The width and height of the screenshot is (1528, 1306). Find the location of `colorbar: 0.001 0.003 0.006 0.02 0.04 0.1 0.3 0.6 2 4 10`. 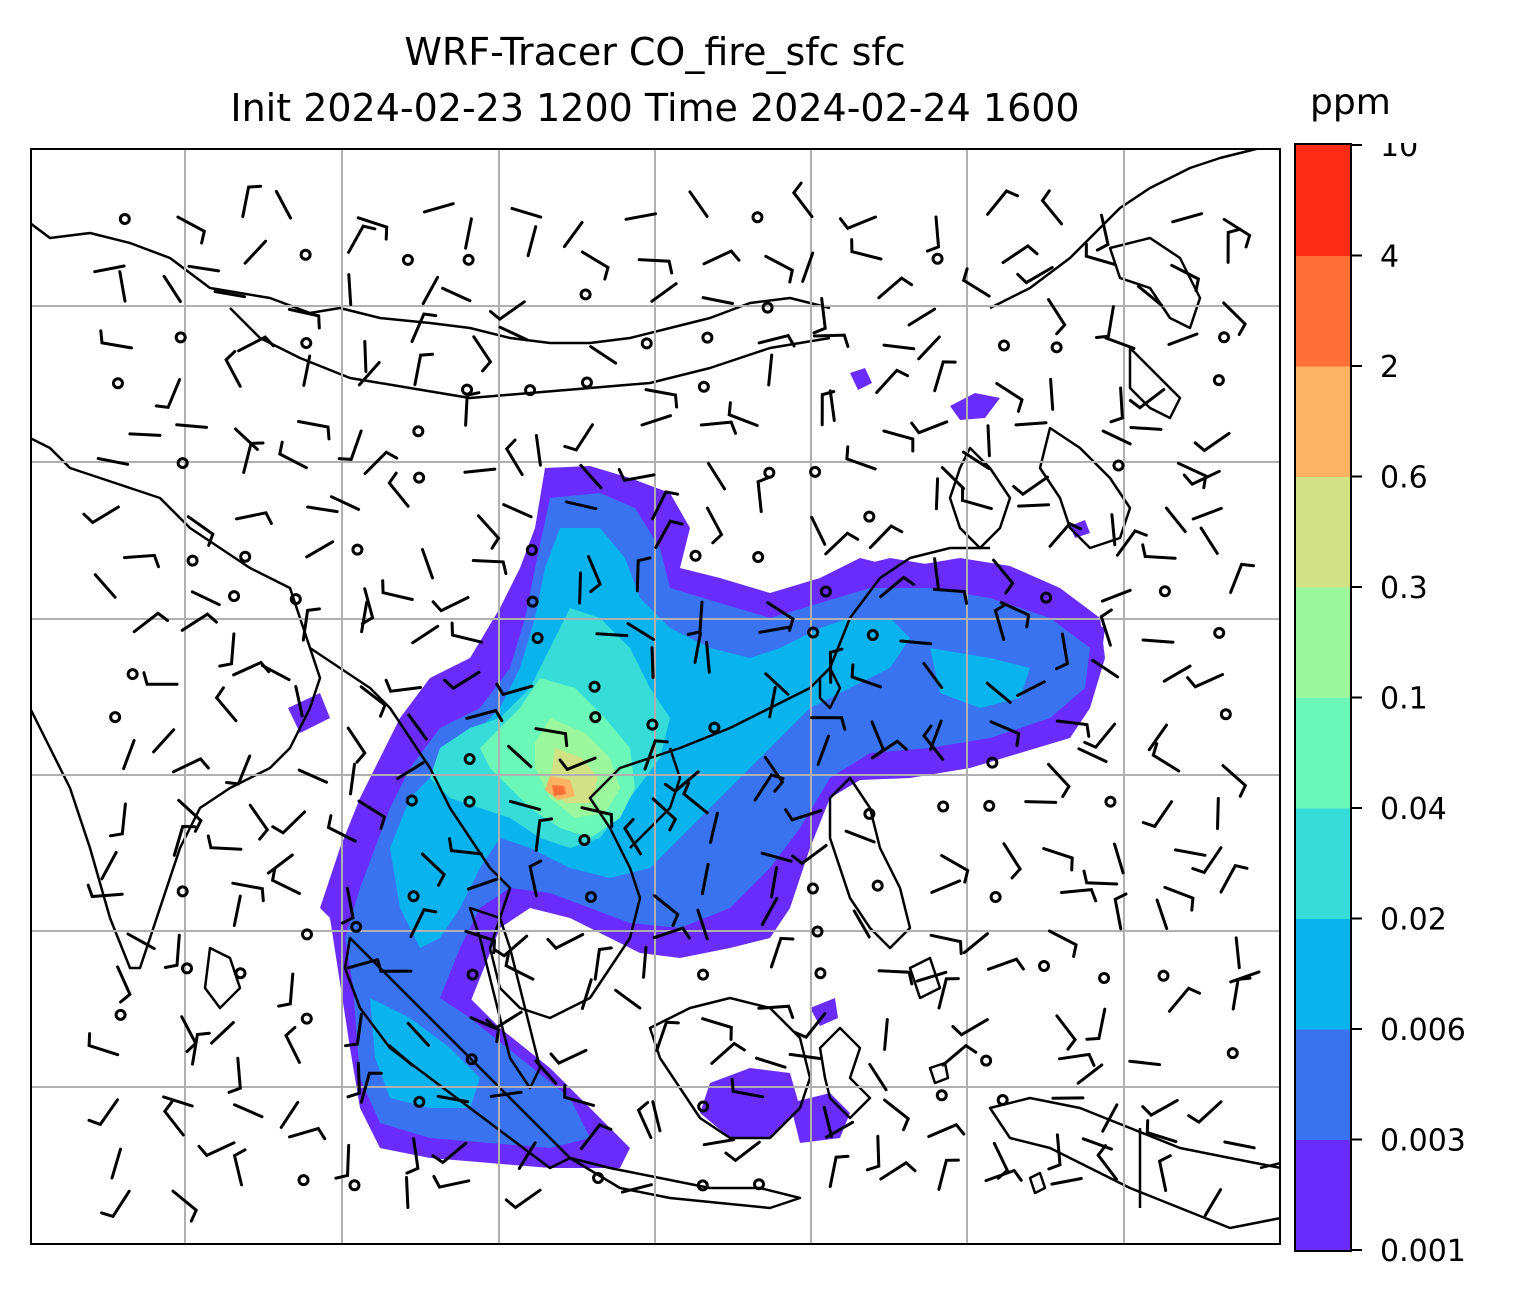

colorbar: 0.001 0.003 0.006 0.02 0.04 0.1 0.3 0.6 2 4 10 is located at coordinates (1380, 703).